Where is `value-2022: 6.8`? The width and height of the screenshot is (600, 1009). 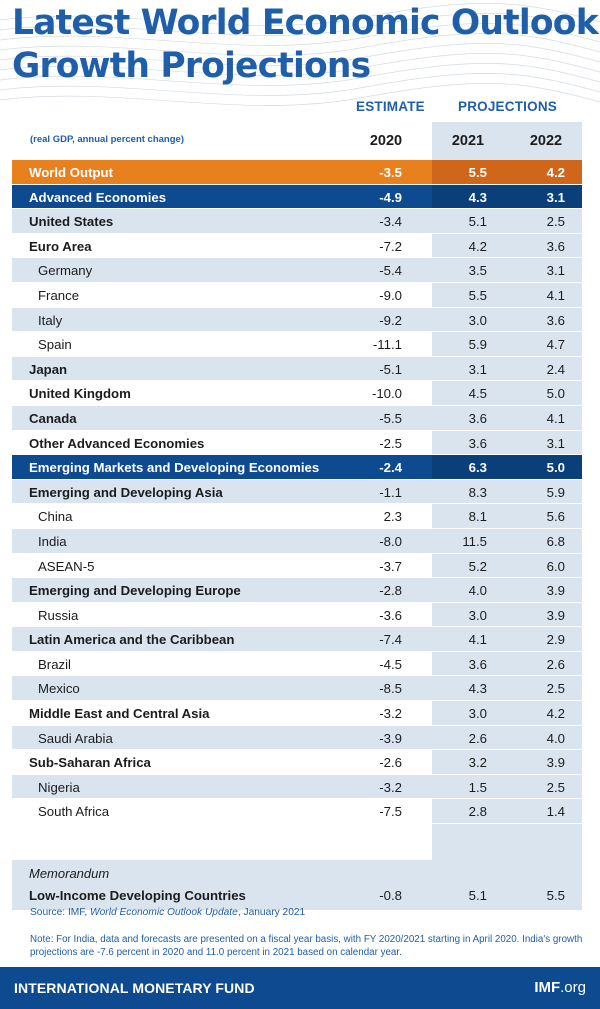 value-2022: 6.8 is located at coordinates (555, 541).